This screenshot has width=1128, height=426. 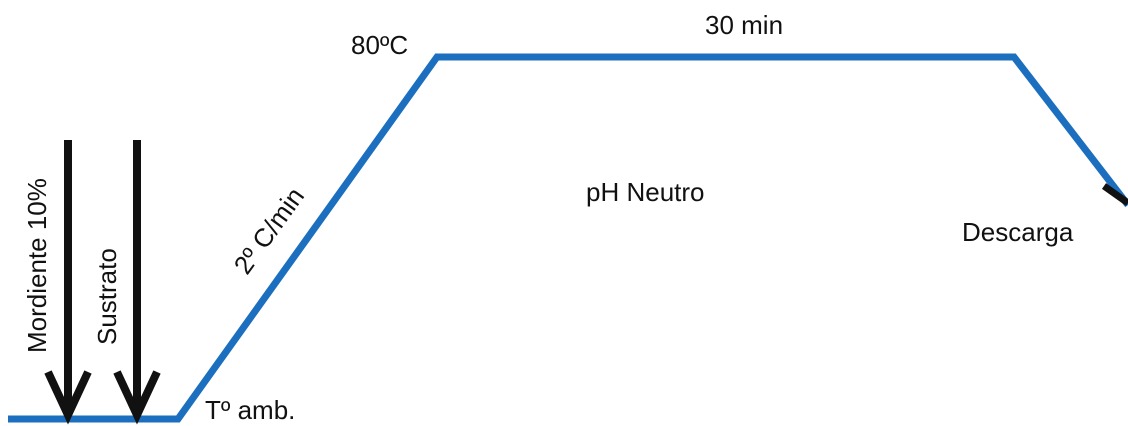 What do you see at coordinates (37, 265) in the screenshot?
I see `mordiente-label: Mordiente 10%` at bounding box center [37, 265].